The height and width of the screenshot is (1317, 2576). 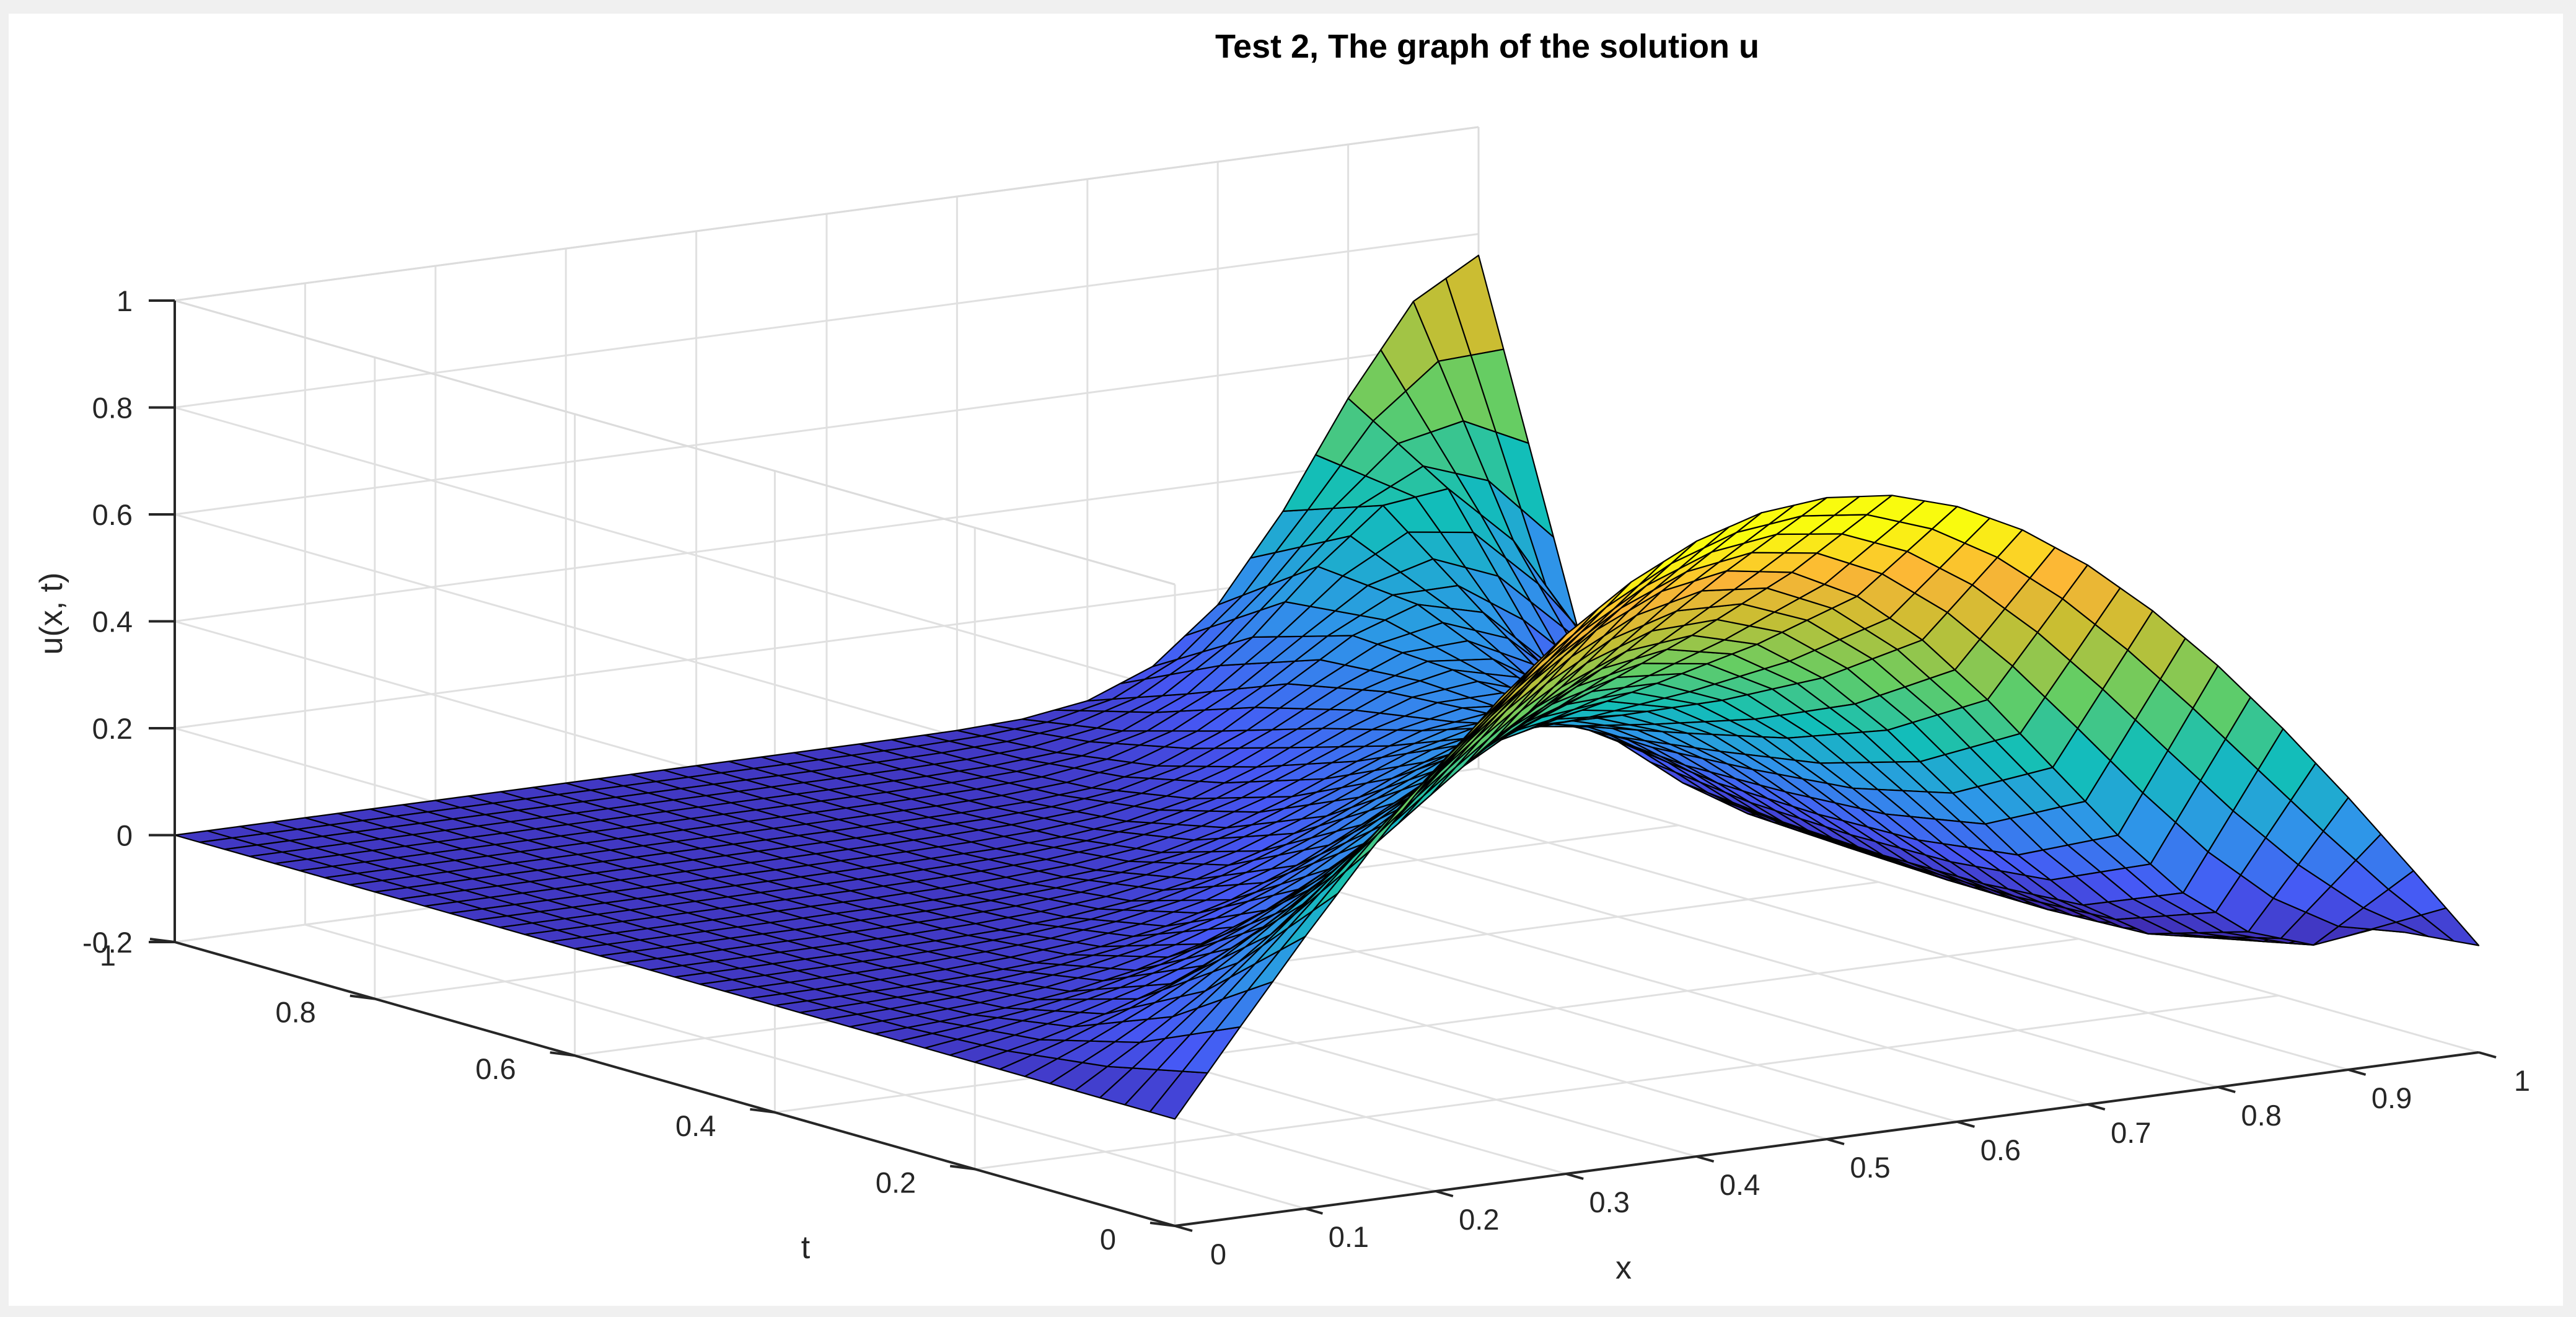 What do you see at coordinates (108, 956) in the screenshot?
I see `y-tick-label: 1` at bounding box center [108, 956].